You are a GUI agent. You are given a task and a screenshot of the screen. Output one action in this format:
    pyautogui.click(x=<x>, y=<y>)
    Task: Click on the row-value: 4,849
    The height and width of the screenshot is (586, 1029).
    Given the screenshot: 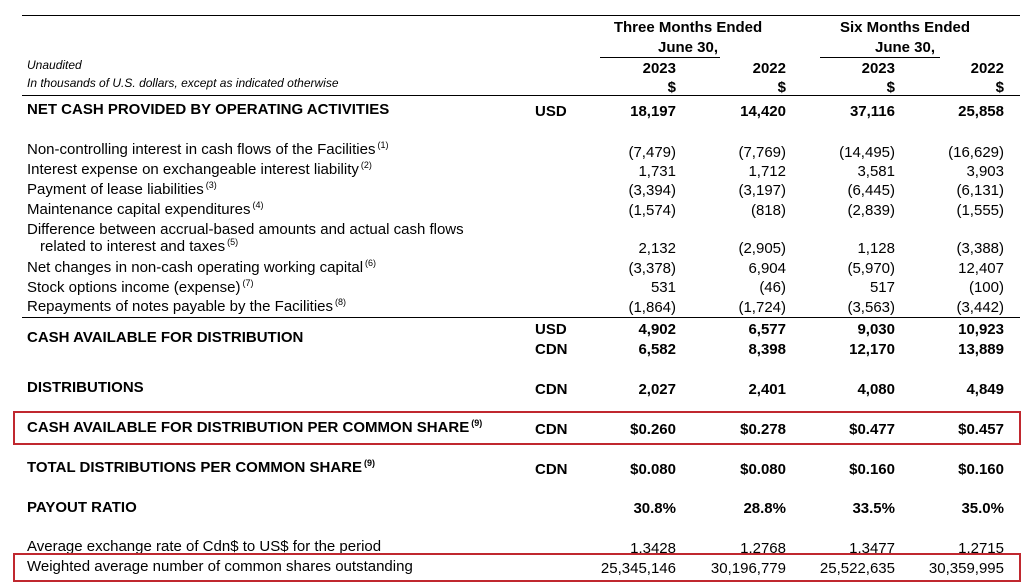 What is the action you would take?
    pyautogui.click(x=985, y=389)
    